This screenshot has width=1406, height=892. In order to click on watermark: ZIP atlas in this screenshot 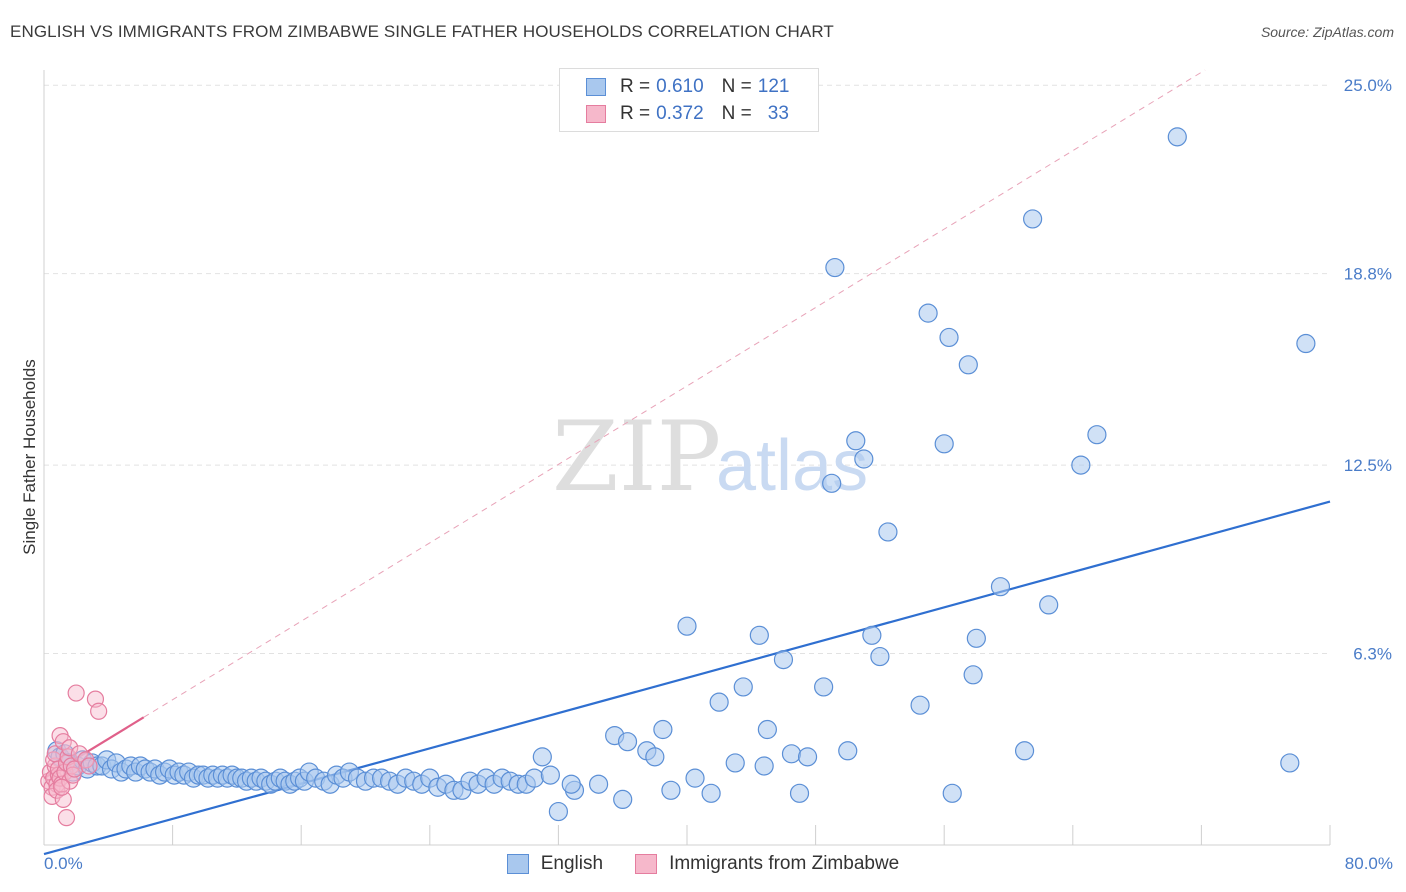, I will do `click(710, 457)`.